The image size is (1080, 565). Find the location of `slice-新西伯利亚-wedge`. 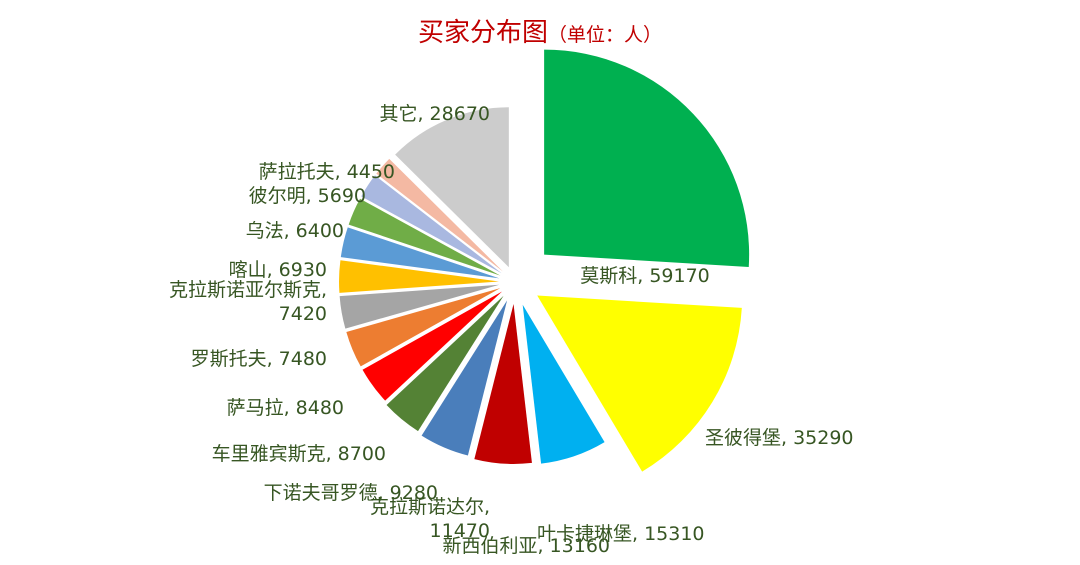

slice-新西伯利亚-wedge is located at coordinates (503, 383).